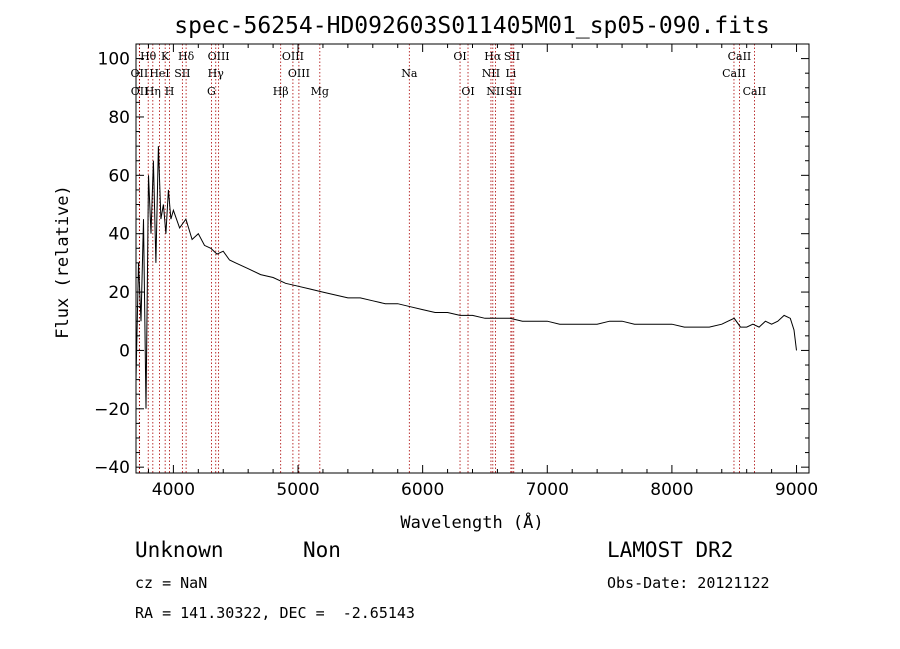  What do you see at coordinates (119, 235) in the screenshot?
I see `y-tick-label: 40` at bounding box center [119, 235].